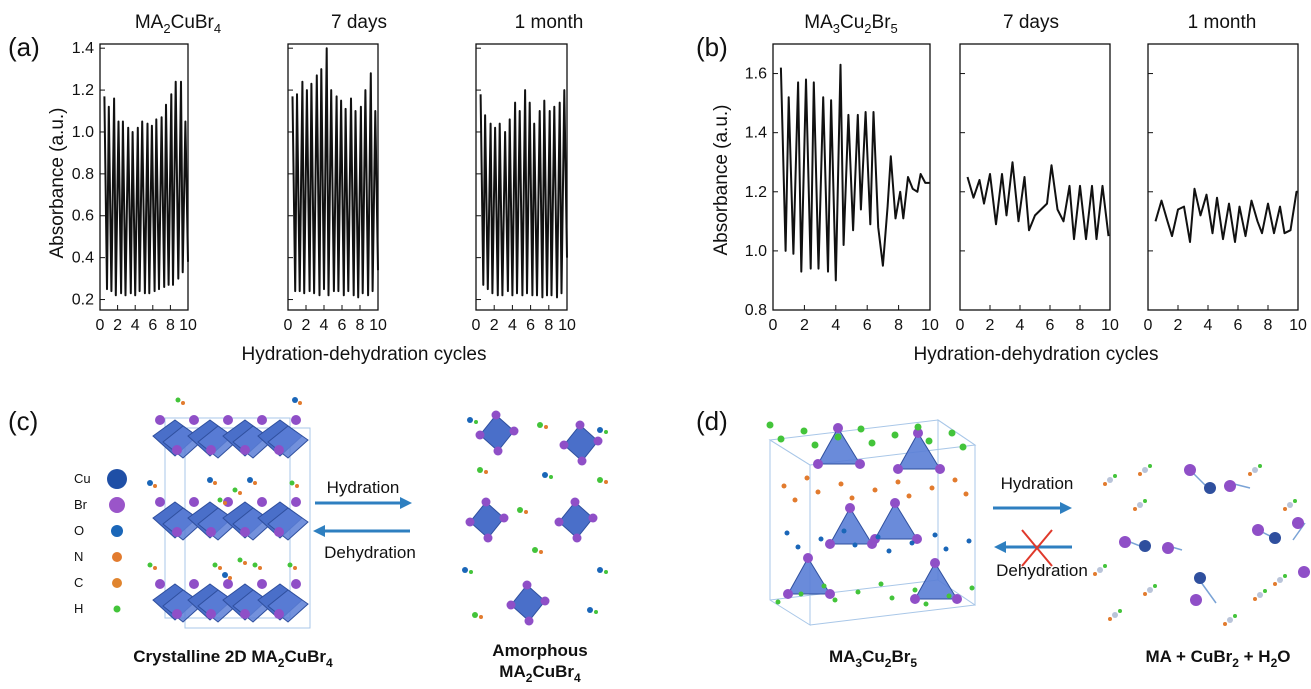  Describe the element at coordinates (117, 583) in the screenshot. I see `legend-dot-c` at that location.